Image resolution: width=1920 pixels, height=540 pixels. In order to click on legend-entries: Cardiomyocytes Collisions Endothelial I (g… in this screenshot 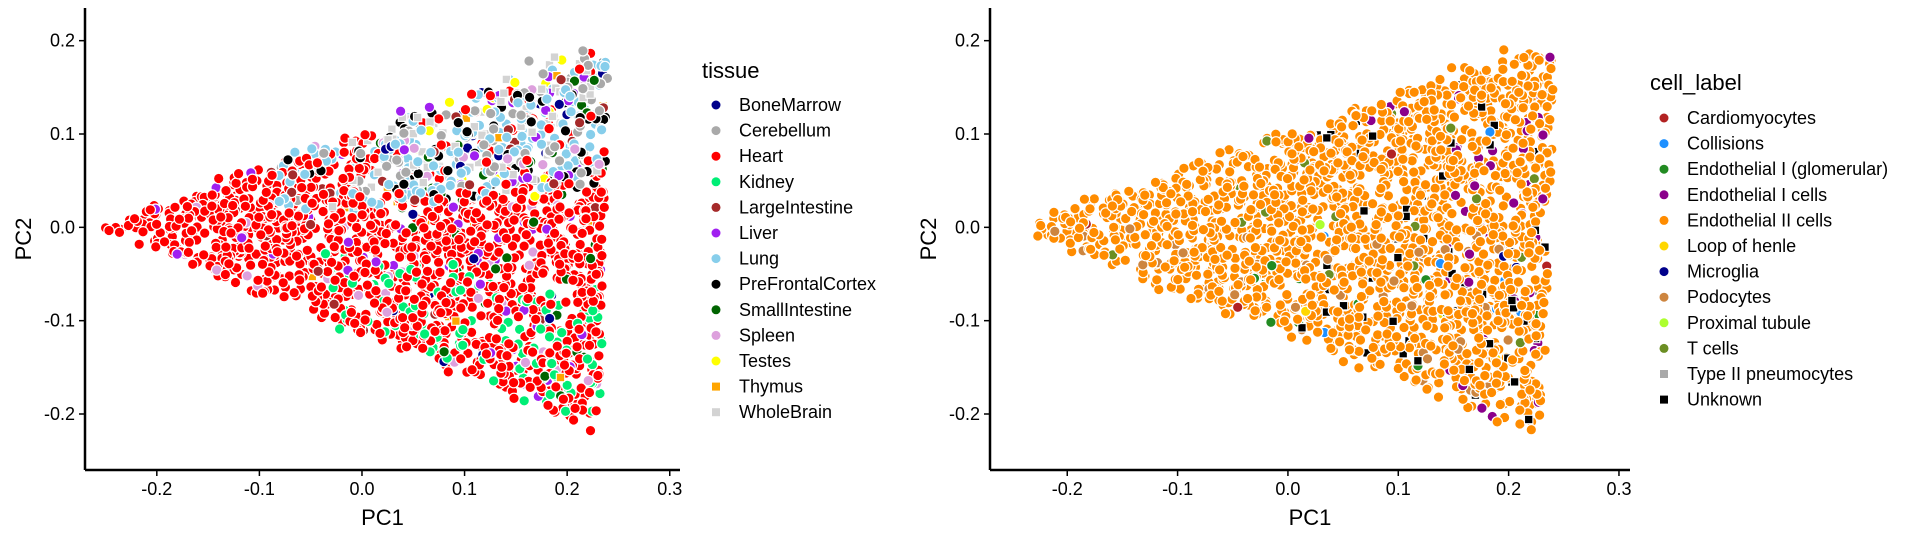, I will do `click(1773, 259)`.